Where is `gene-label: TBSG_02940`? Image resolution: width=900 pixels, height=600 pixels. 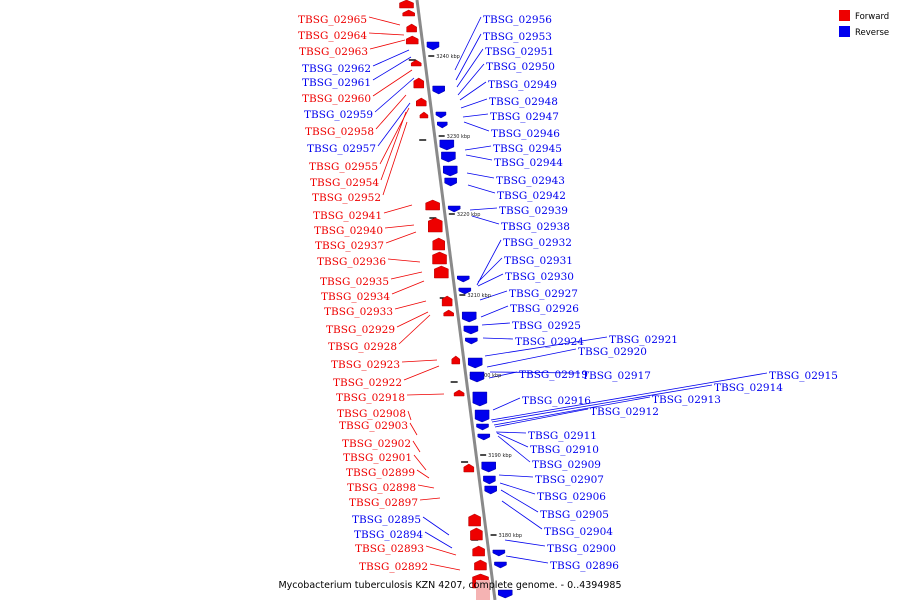 gene-label: TBSG_02940 is located at coordinates (348, 231).